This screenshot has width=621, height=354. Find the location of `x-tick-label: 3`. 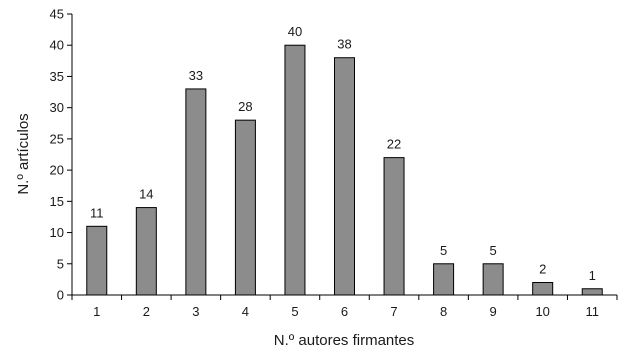

x-tick-label: 3 is located at coordinates (195, 311).